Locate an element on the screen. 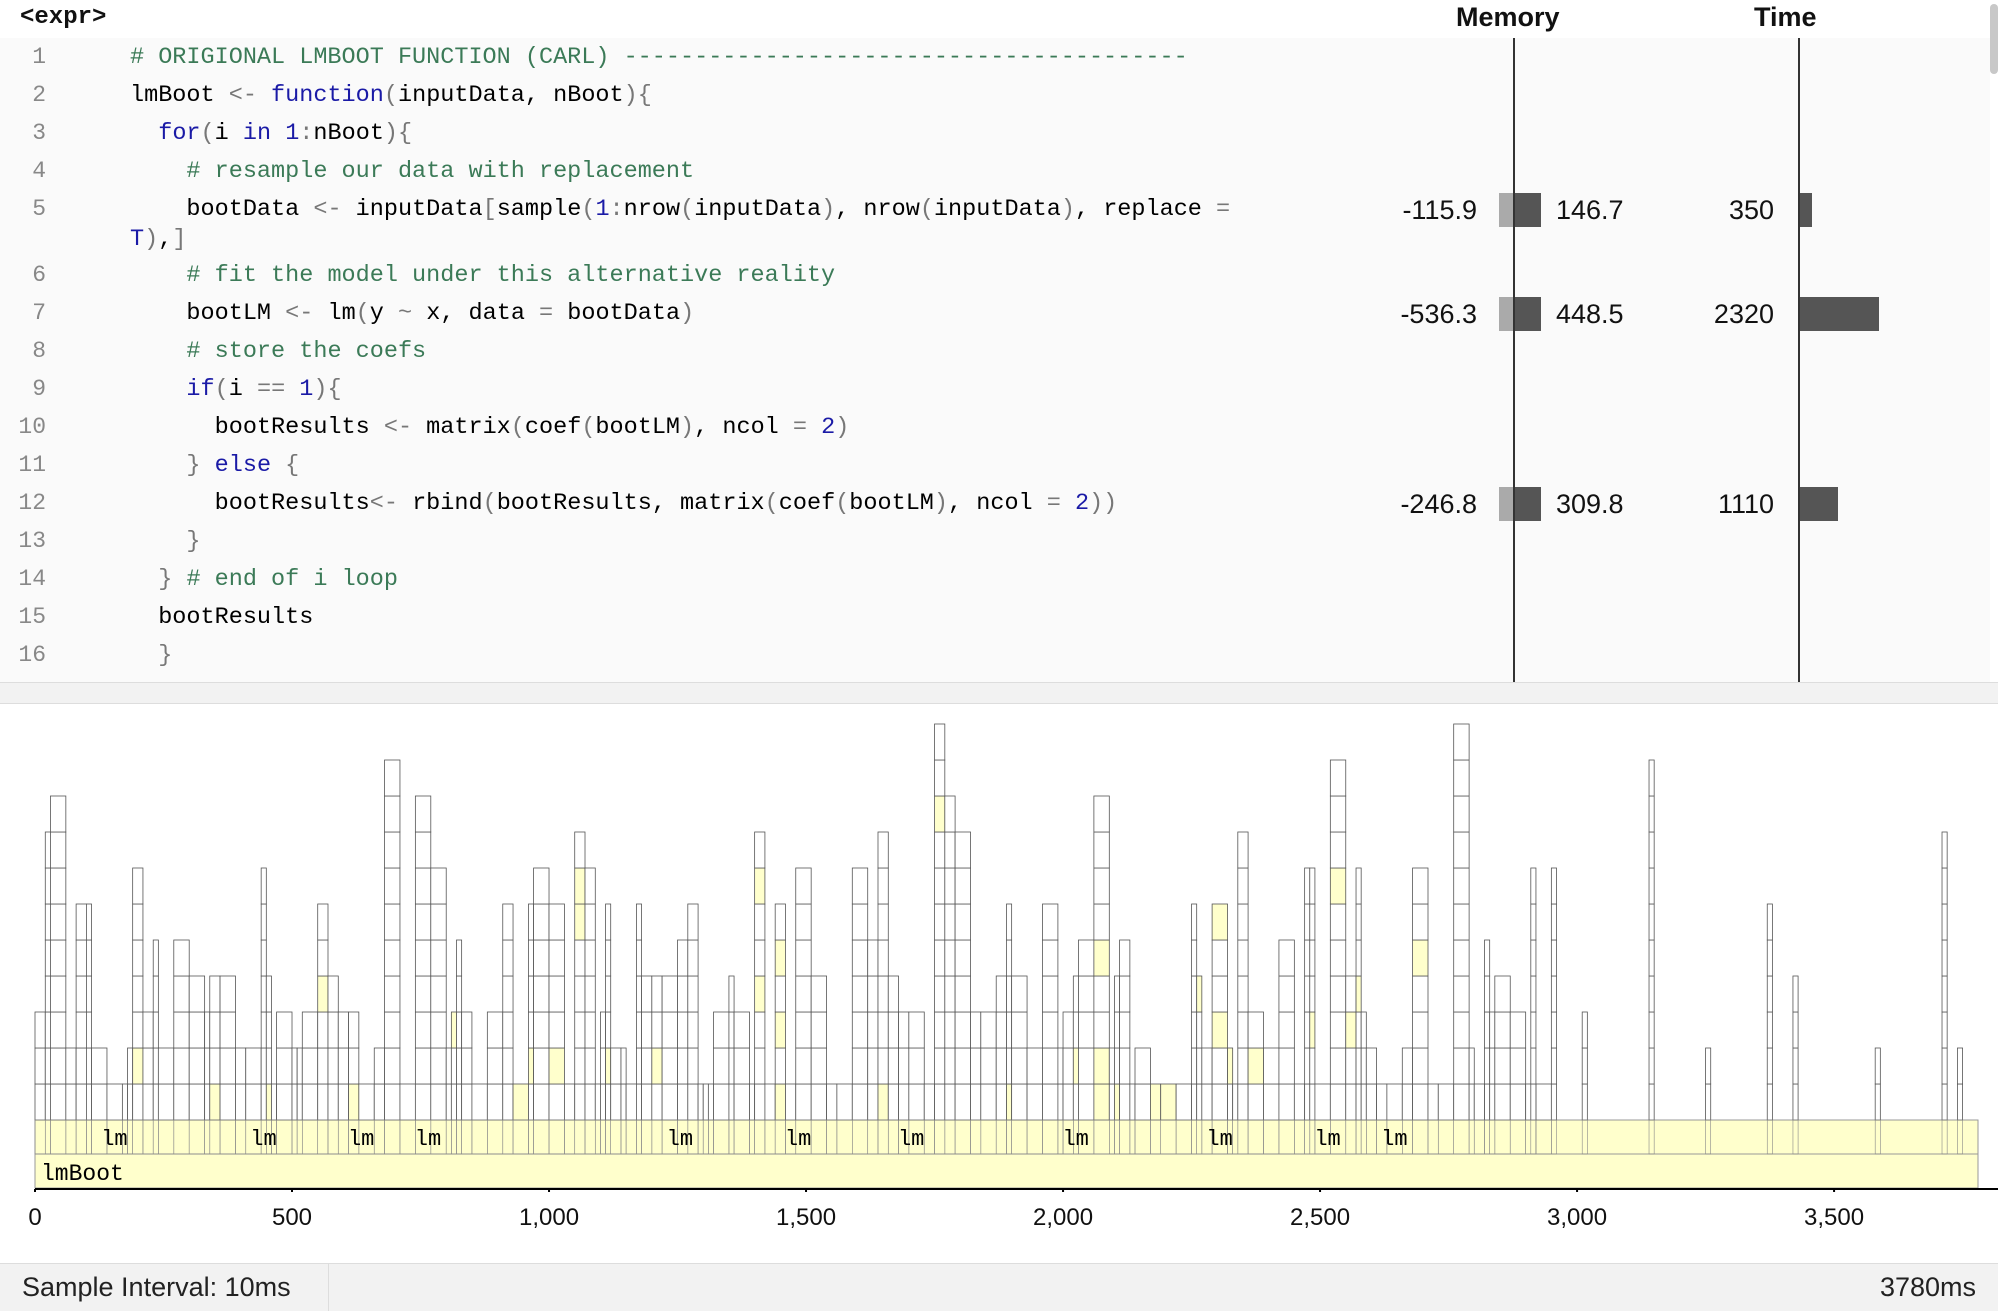 Image resolution: width=1998 pixels, height=1311 pixels. code-scrollbar is located at coordinates (1994, 39).